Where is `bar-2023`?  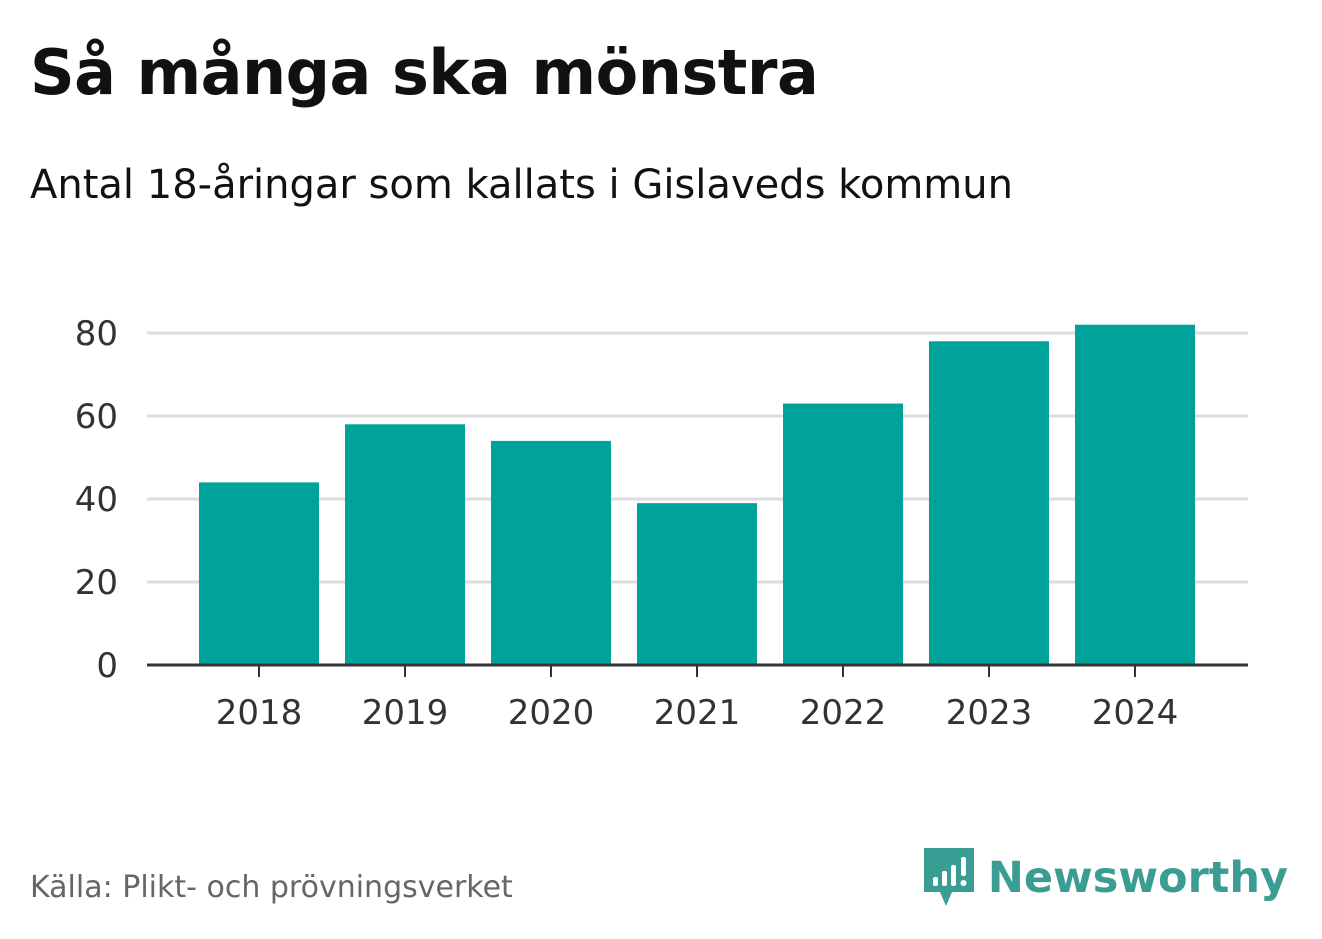 bar-2023 is located at coordinates (989, 503).